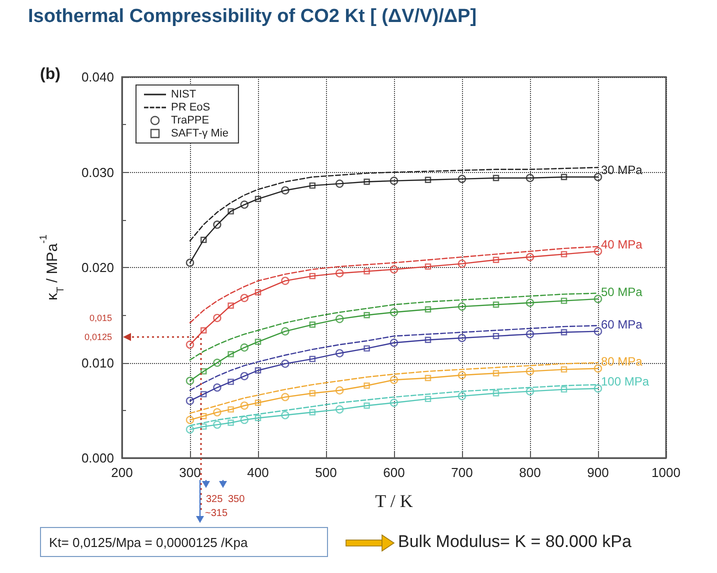 This screenshot has width=717, height=573. What do you see at coordinates (530, 472) in the screenshot?
I see `x-tick-label: 800` at bounding box center [530, 472].